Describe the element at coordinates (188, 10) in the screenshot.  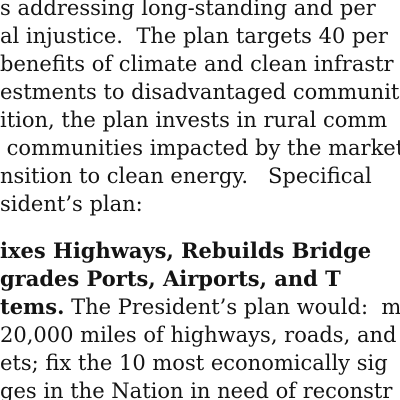
I see `paragraph-line-1: s addressing long-standing and per` at that location.